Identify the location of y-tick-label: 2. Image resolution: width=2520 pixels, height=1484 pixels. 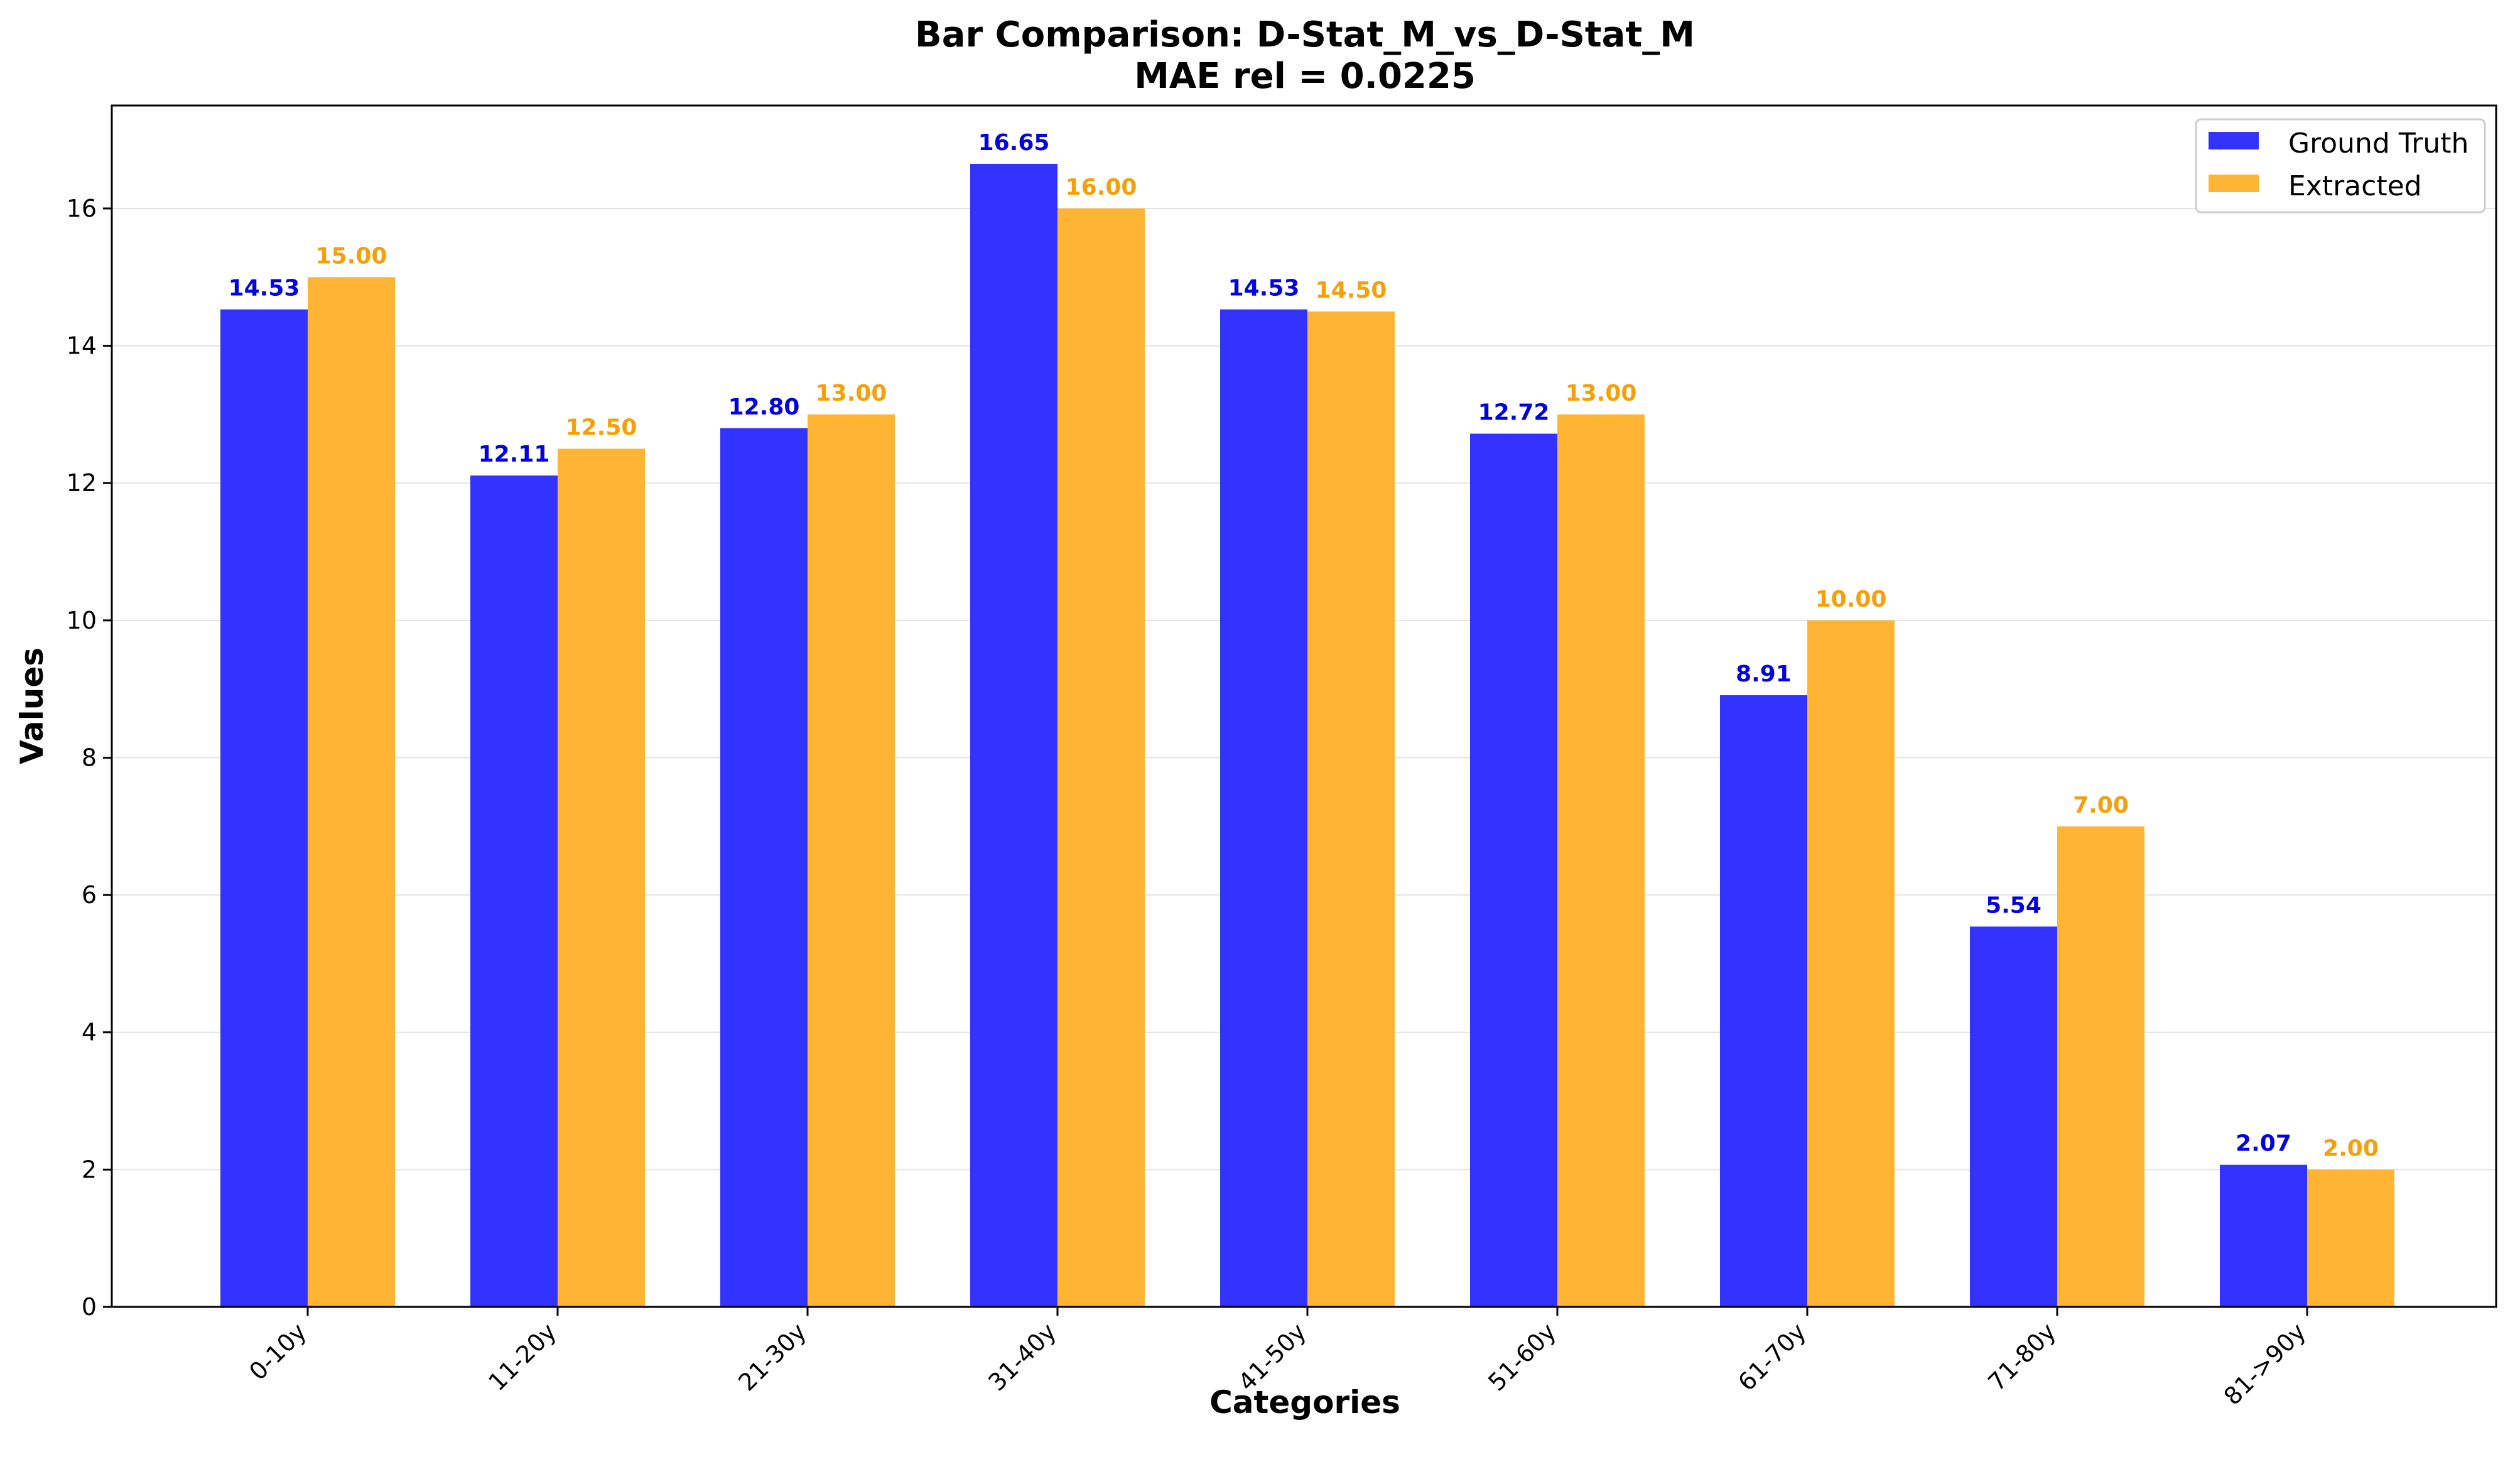
(89, 1169).